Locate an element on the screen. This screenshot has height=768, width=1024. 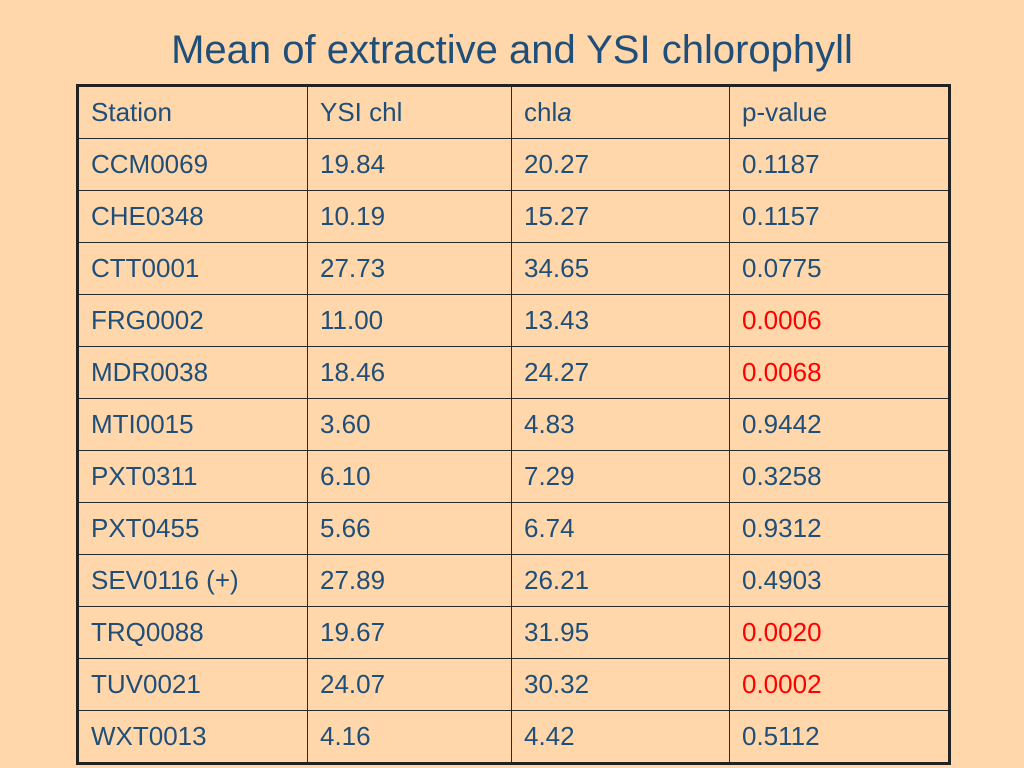
cell-p-value: 0.3258 is located at coordinates (839, 476).